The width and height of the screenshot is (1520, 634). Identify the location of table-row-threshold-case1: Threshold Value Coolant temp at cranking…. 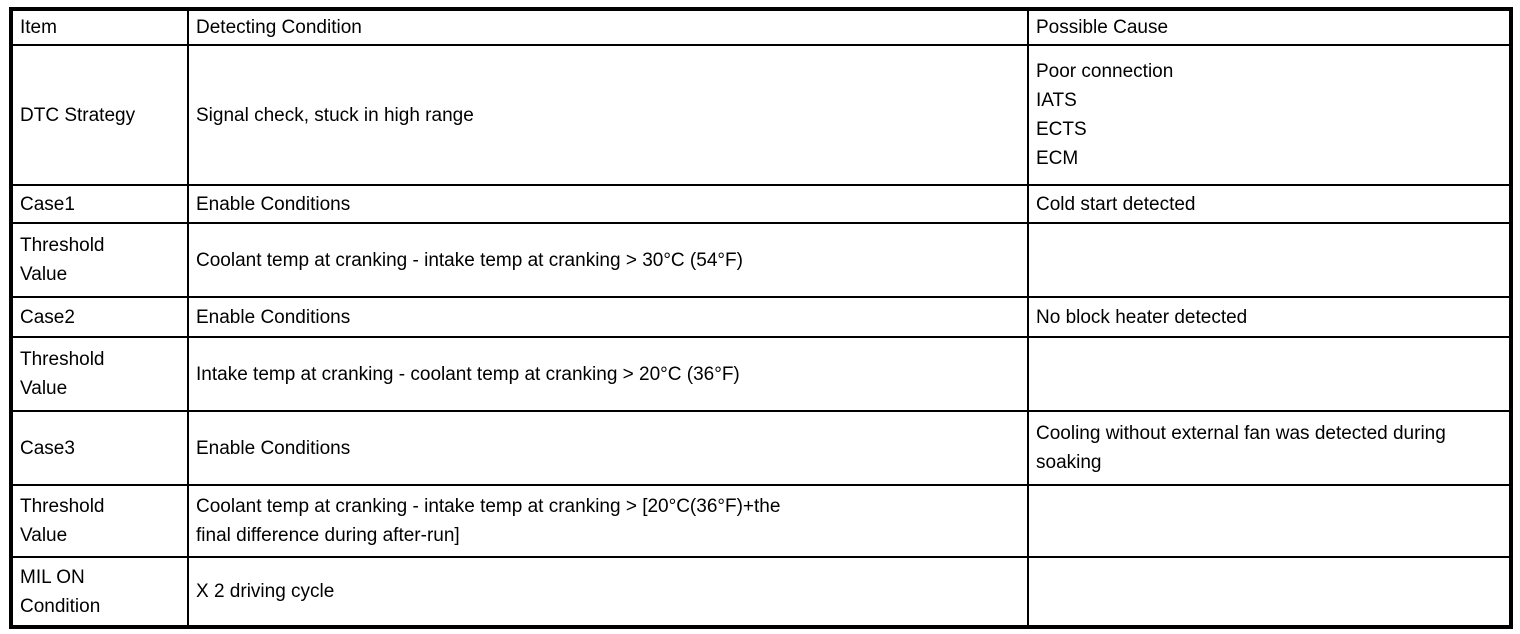
(761, 260).